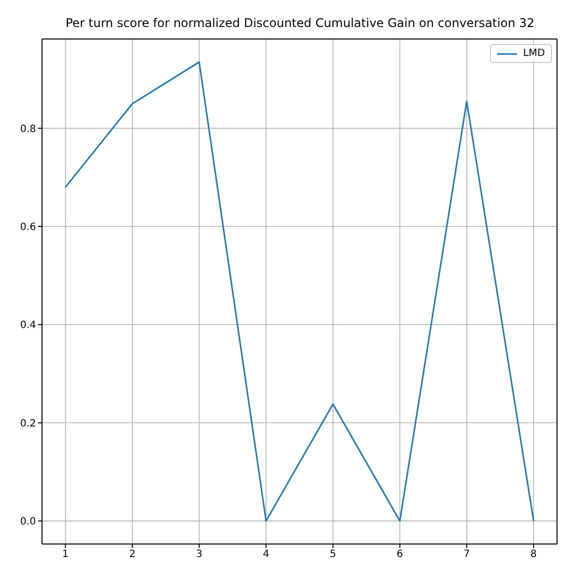 This screenshot has height=576, width=576. Describe the element at coordinates (400, 554) in the screenshot. I see `x-tick-label: 6` at that location.